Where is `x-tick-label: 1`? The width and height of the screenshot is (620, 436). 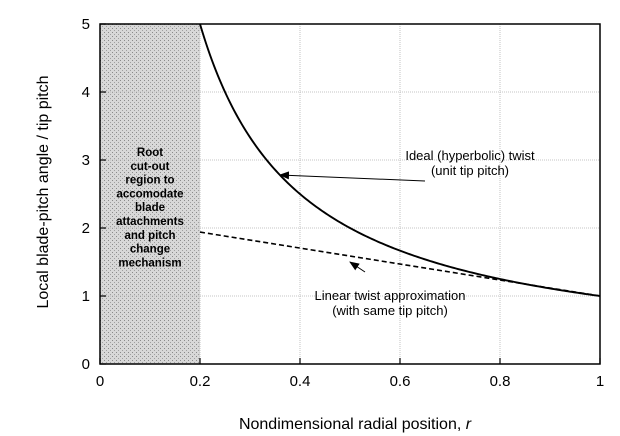 x-tick-label: 1 is located at coordinates (600, 381).